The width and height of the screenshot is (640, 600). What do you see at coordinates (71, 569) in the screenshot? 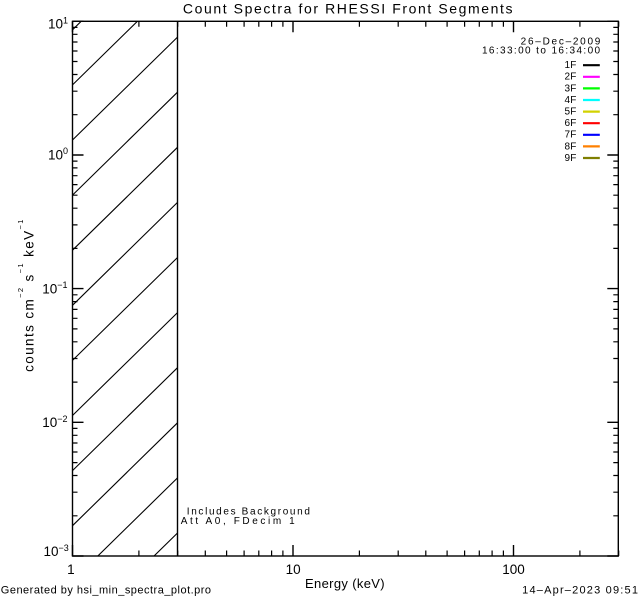
I see `svg-text: 1` at bounding box center [71, 569].